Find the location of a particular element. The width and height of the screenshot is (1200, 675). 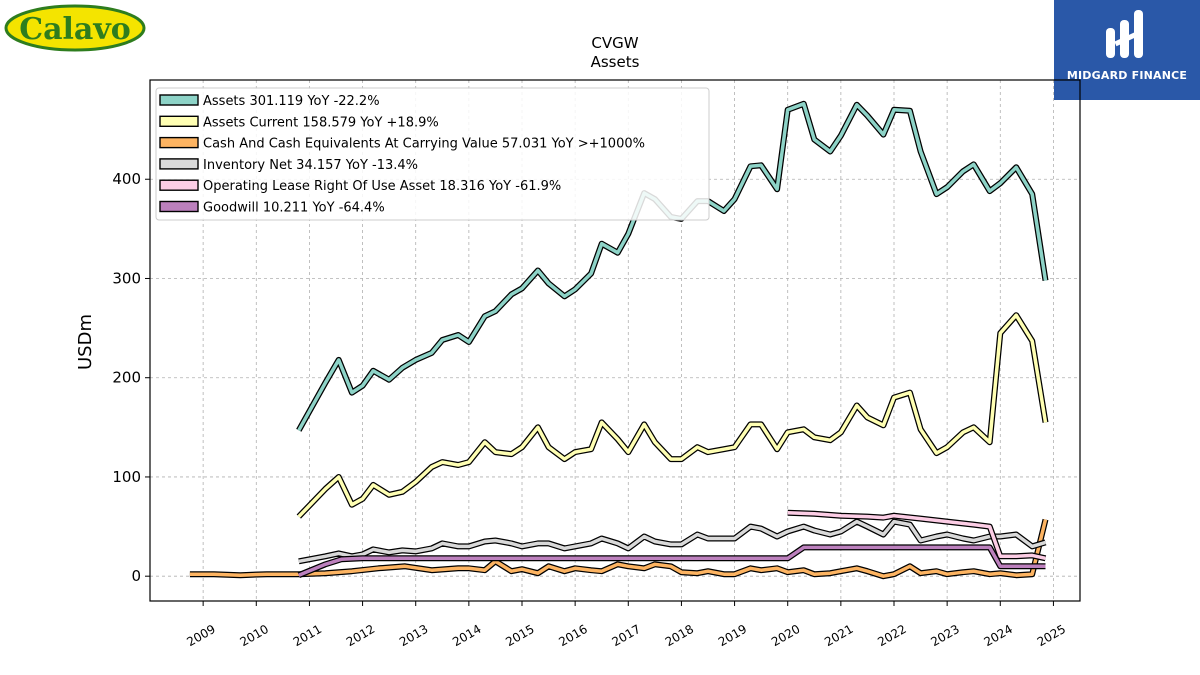

legend-swatch-assets-current is located at coordinates (179, 121).